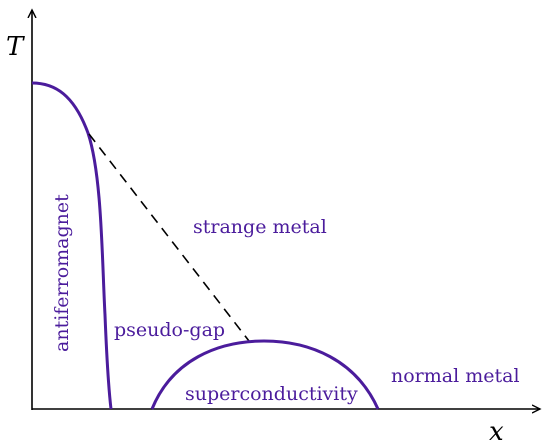  Describe the element at coordinates (271, 394) in the screenshot. I see `superconductivity-label: superconductivity` at that location.